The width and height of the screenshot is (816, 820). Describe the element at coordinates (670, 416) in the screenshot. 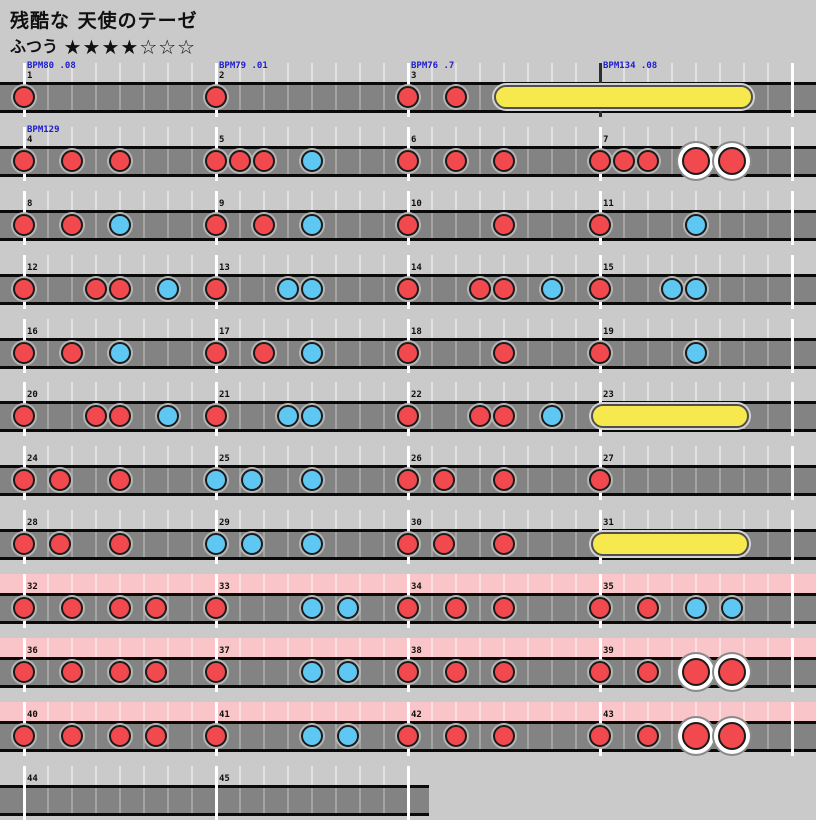

I see `drumroll-bar` at that location.